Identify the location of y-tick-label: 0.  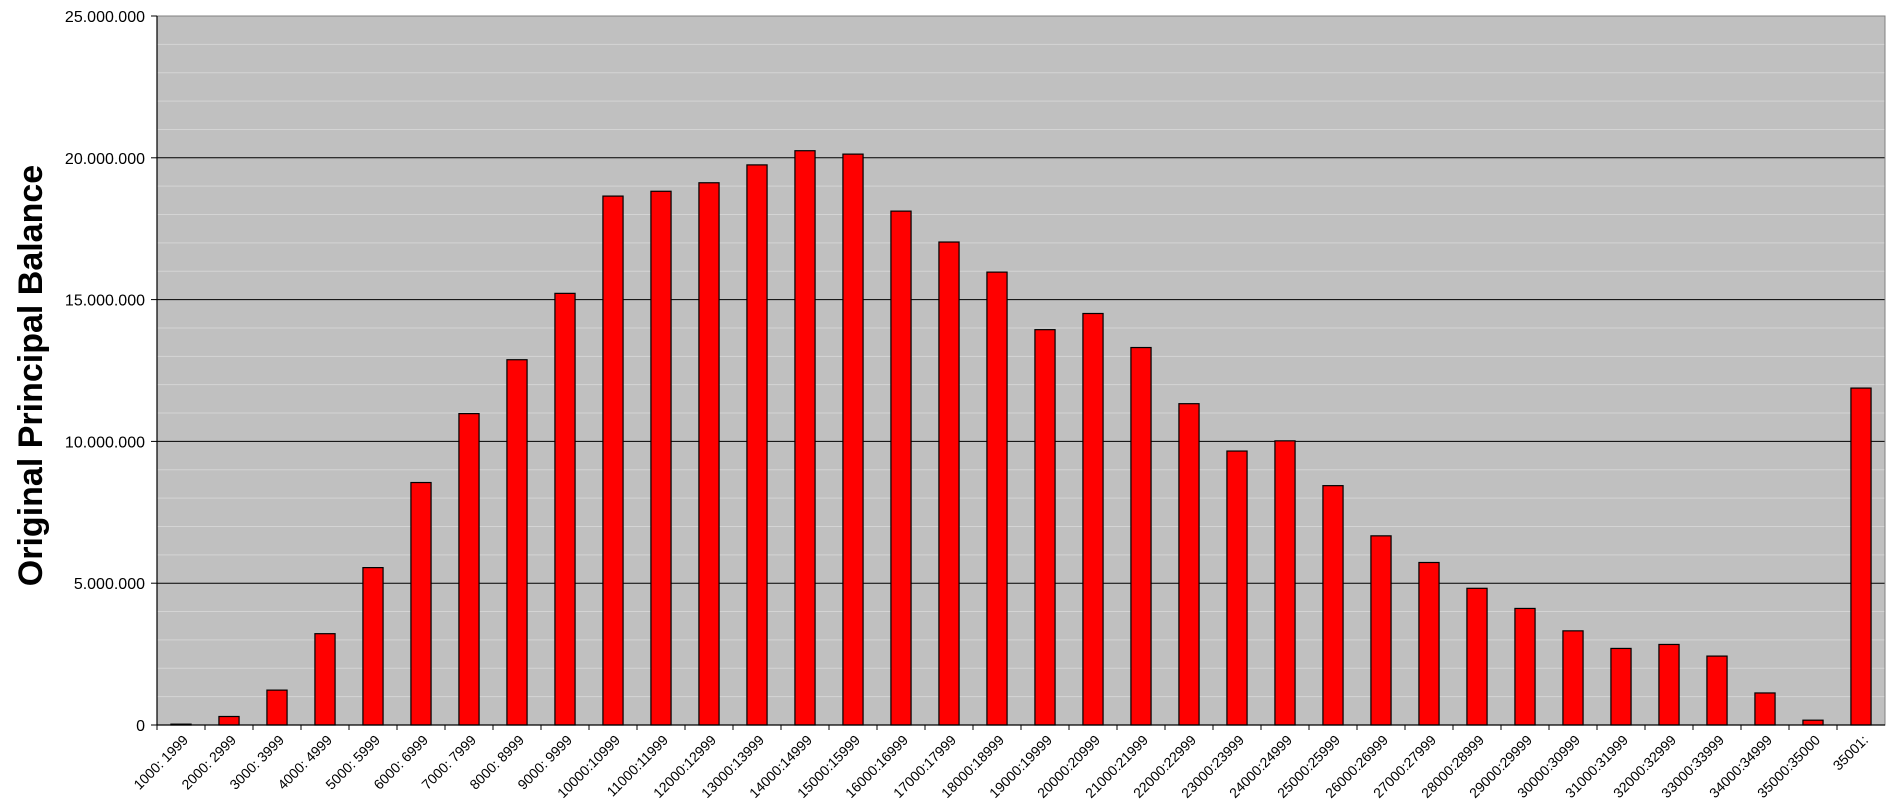
(140, 726).